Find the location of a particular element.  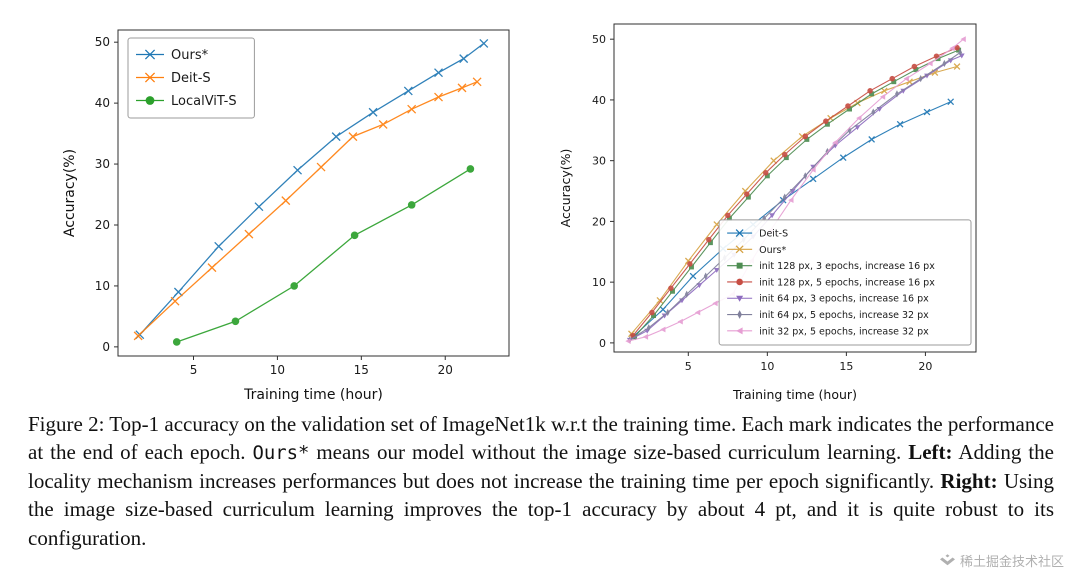

legend: Ours* Deit-S LocalViT-S is located at coordinates (191, 78).